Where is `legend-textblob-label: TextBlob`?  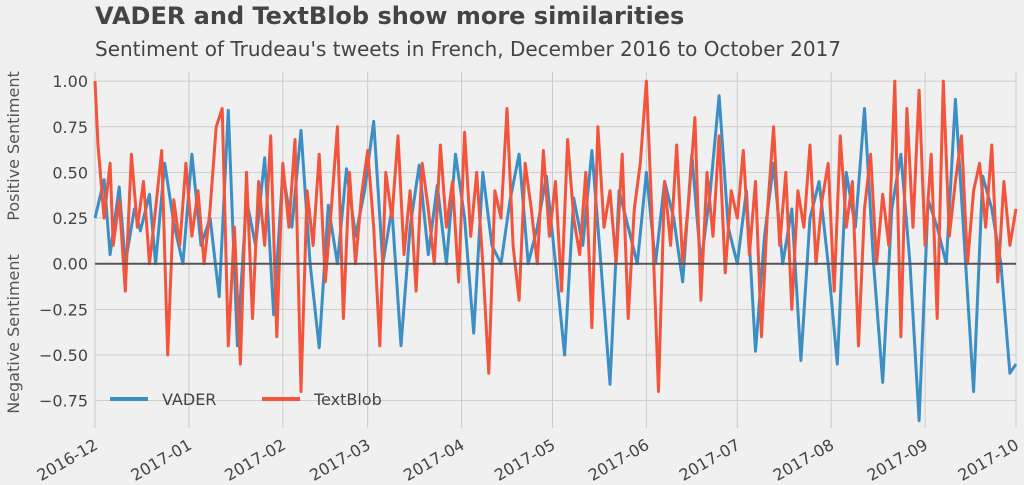
legend-textblob-label: TextBlob is located at coordinates (347, 399).